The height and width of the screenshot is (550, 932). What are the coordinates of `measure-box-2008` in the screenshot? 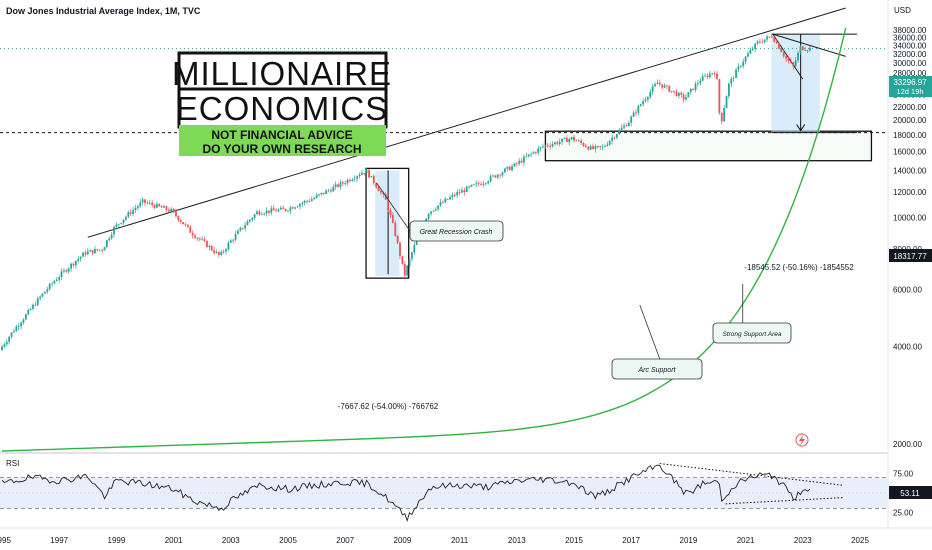 It's located at (387, 223).